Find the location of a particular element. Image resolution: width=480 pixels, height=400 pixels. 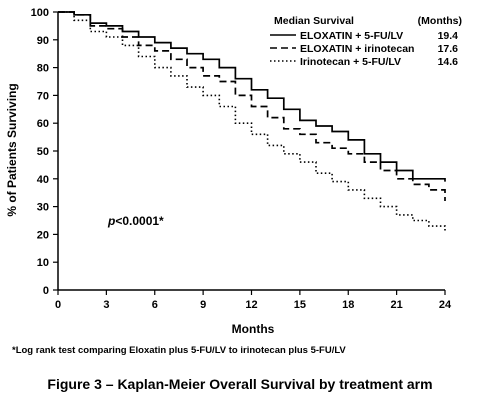

p-value-annotation: p<0.0001* is located at coordinates (135, 221).